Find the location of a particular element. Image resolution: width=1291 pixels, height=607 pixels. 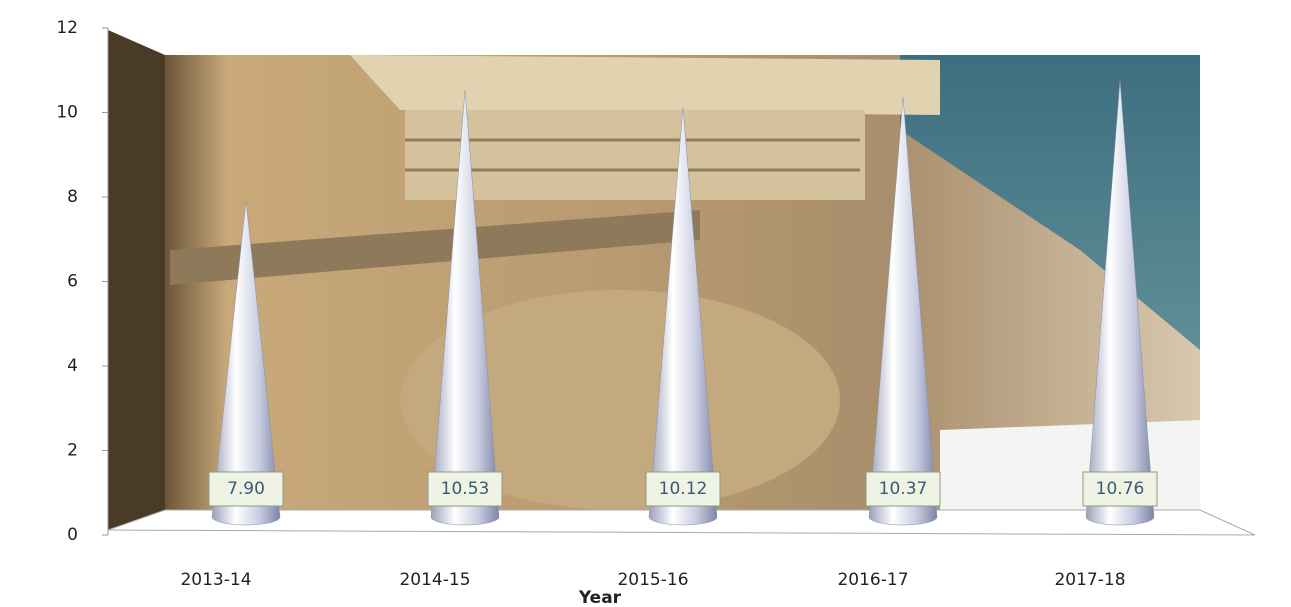

value-label: 10.37 is located at coordinates (903, 489).